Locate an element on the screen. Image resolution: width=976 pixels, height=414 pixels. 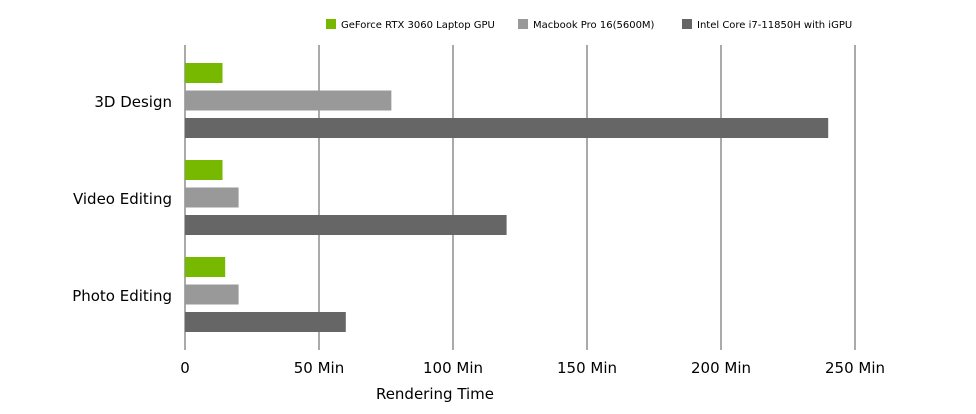
x-axis-label: Rendering Time is located at coordinates (435, 394).